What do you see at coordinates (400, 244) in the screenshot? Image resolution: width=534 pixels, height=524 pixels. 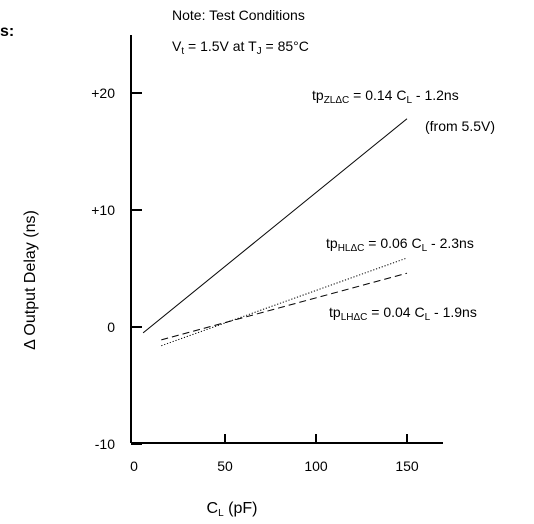 I see `series-label-hl: tpHLΔC = 0.06 CL - 2.3ns` at bounding box center [400, 244].